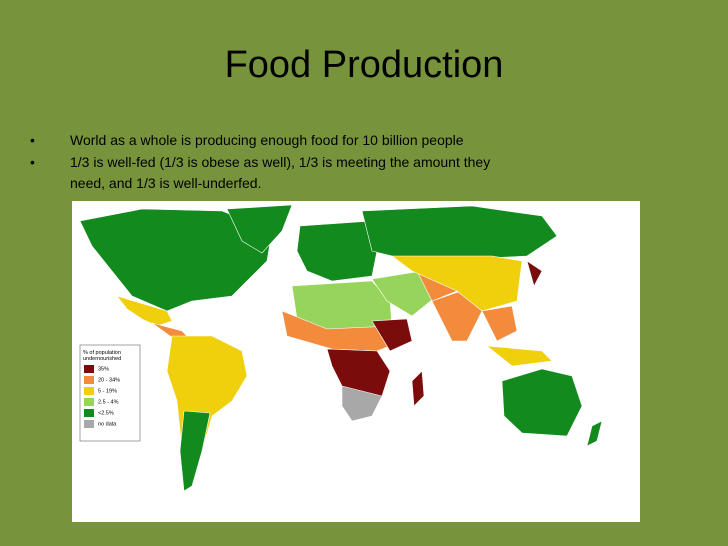 The width and height of the screenshot is (728, 546). Describe the element at coordinates (102, 396) in the screenshot. I see `legend-items: 35% 20 - 34% 5 - 19% 2.5 - 4% <2.5% no data` at that location.